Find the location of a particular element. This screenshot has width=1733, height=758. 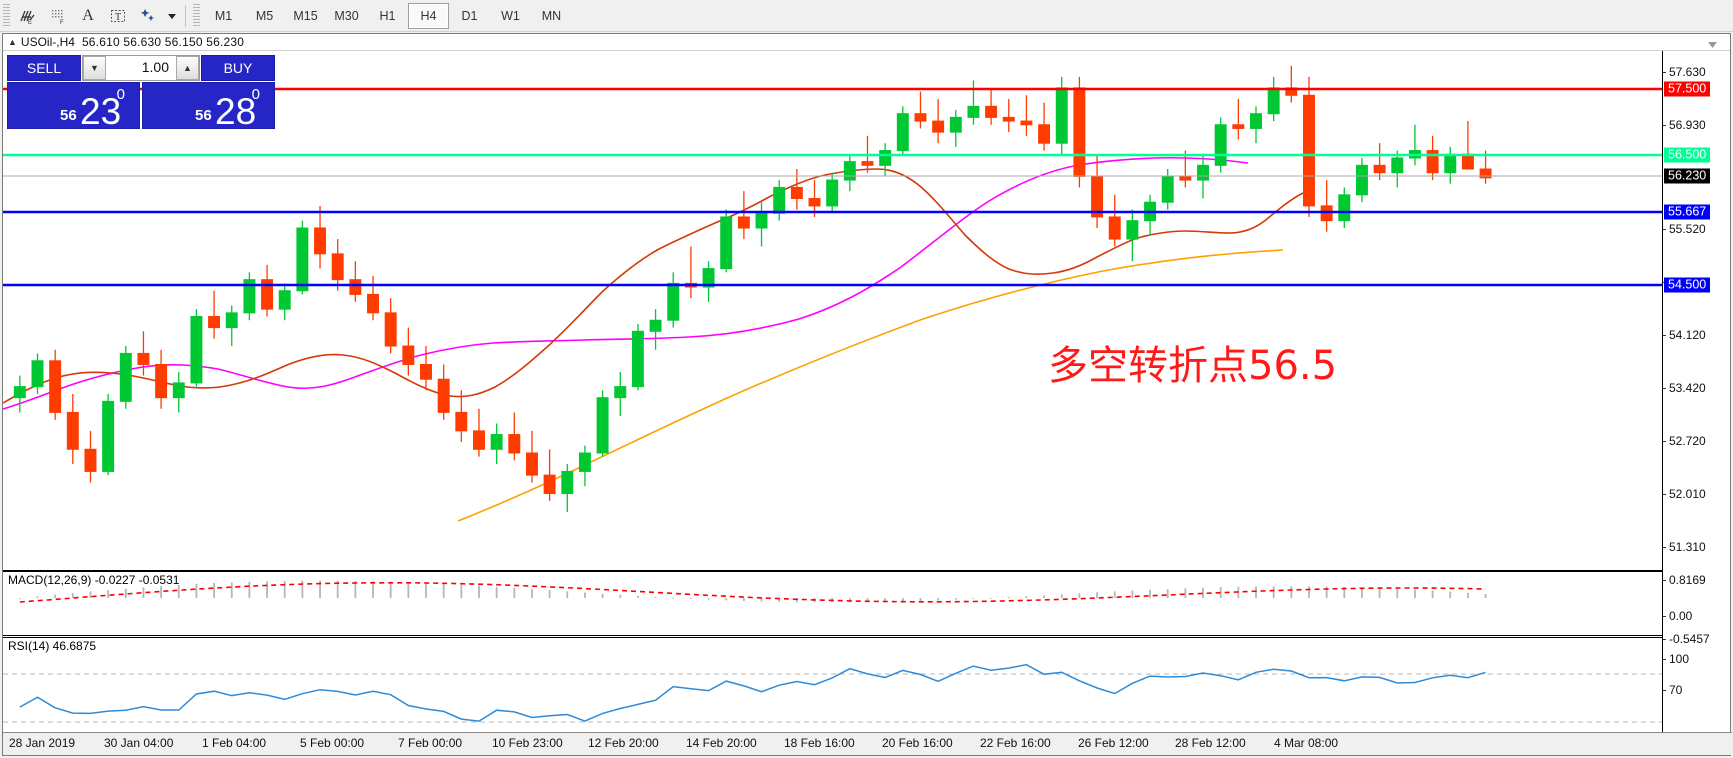

volume-increment-icon: ▲ is located at coordinates (187, 68).